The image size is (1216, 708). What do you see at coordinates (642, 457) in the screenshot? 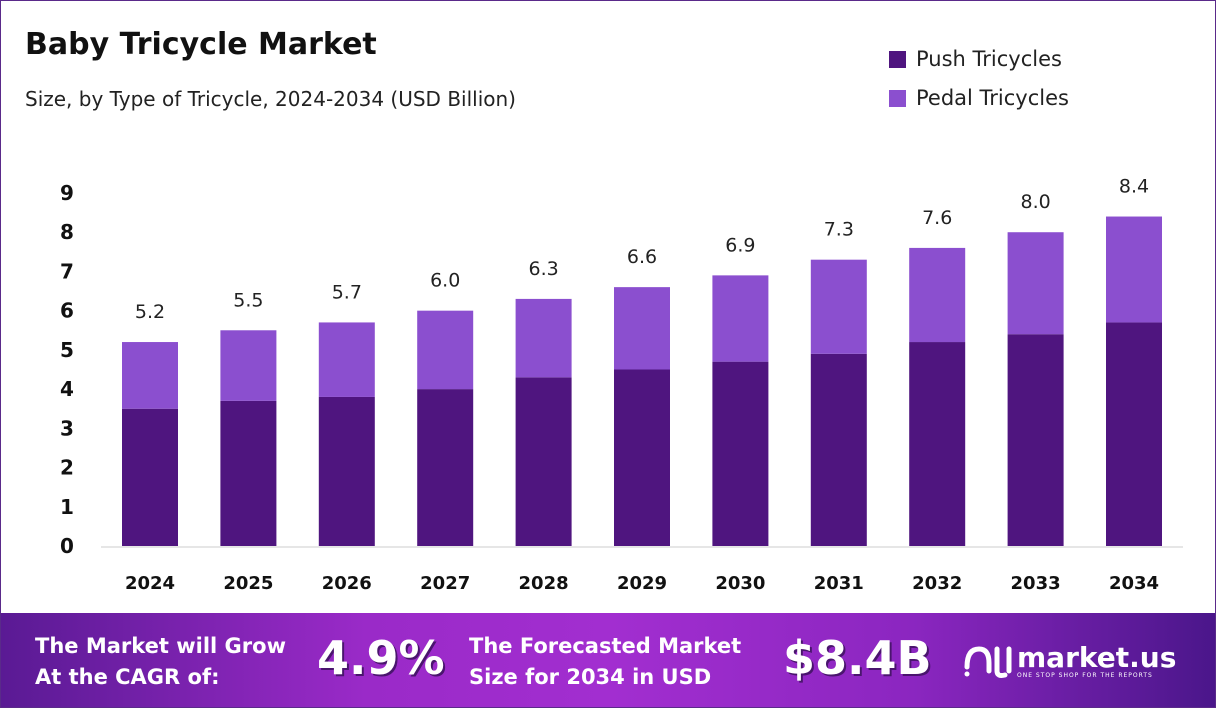
I see `bar-push-2029` at bounding box center [642, 457].